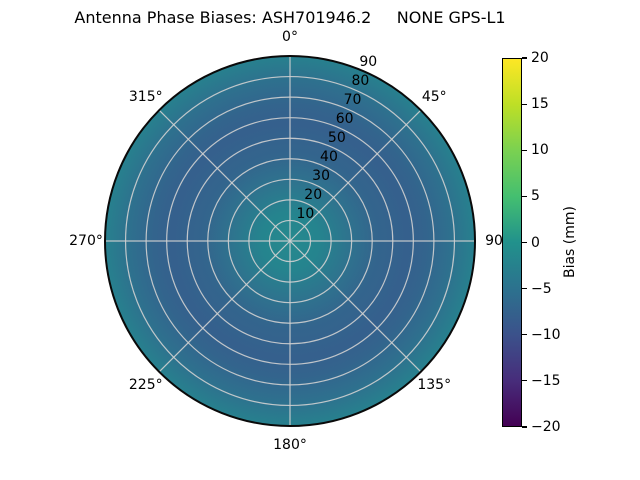  What do you see at coordinates (145, 385) in the screenshot?
I see `theta-tick-label-225: 225°` at bounding box center [145, 385].